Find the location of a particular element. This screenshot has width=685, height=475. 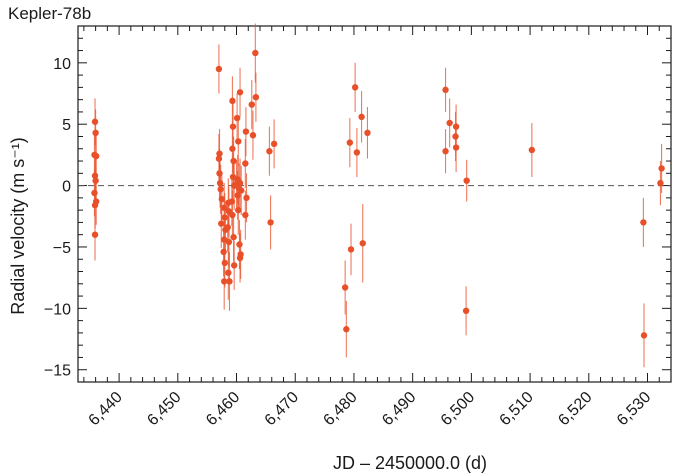

y-tick-label: 0 is located at coordinates (66, 187).